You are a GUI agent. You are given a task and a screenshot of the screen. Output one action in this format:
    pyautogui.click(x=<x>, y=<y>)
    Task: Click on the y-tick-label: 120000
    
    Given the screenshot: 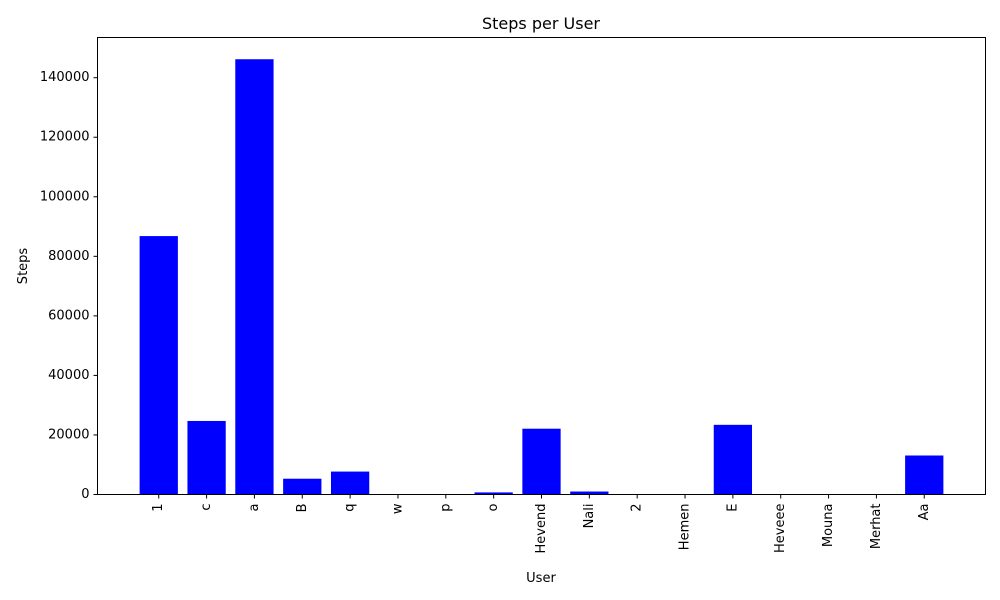 What is the action you would take?
    pyautogui.click(x=65, y=137)
    